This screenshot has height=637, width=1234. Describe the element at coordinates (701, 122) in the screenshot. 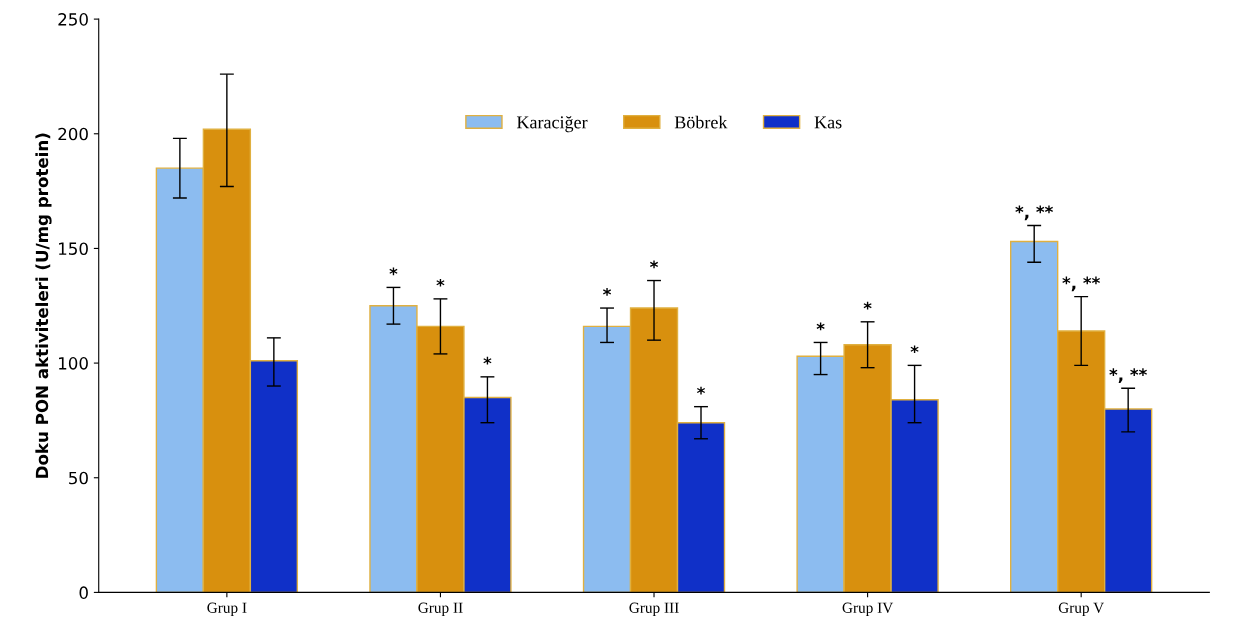

I see `legend-label: Böbrek` at that location.